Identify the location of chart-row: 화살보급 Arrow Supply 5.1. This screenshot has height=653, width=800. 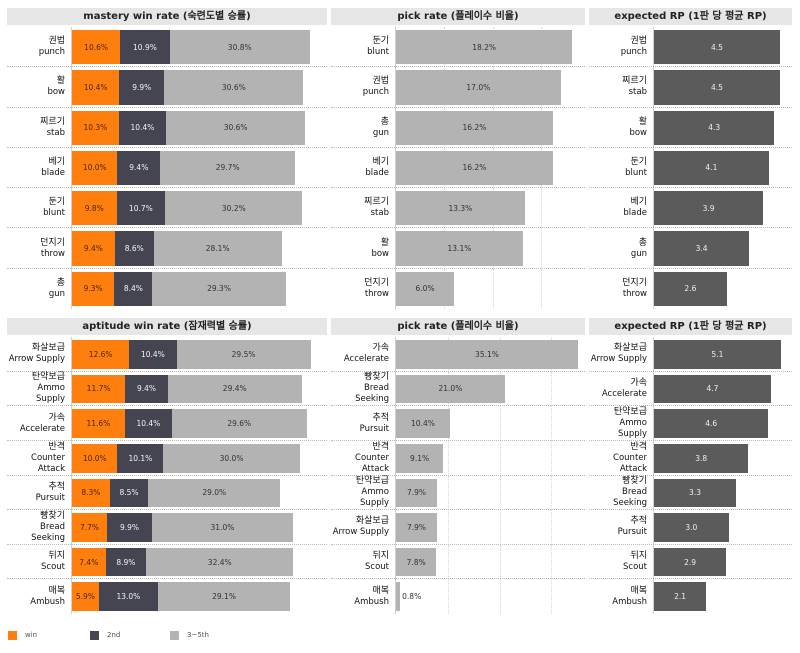
(690, 354).